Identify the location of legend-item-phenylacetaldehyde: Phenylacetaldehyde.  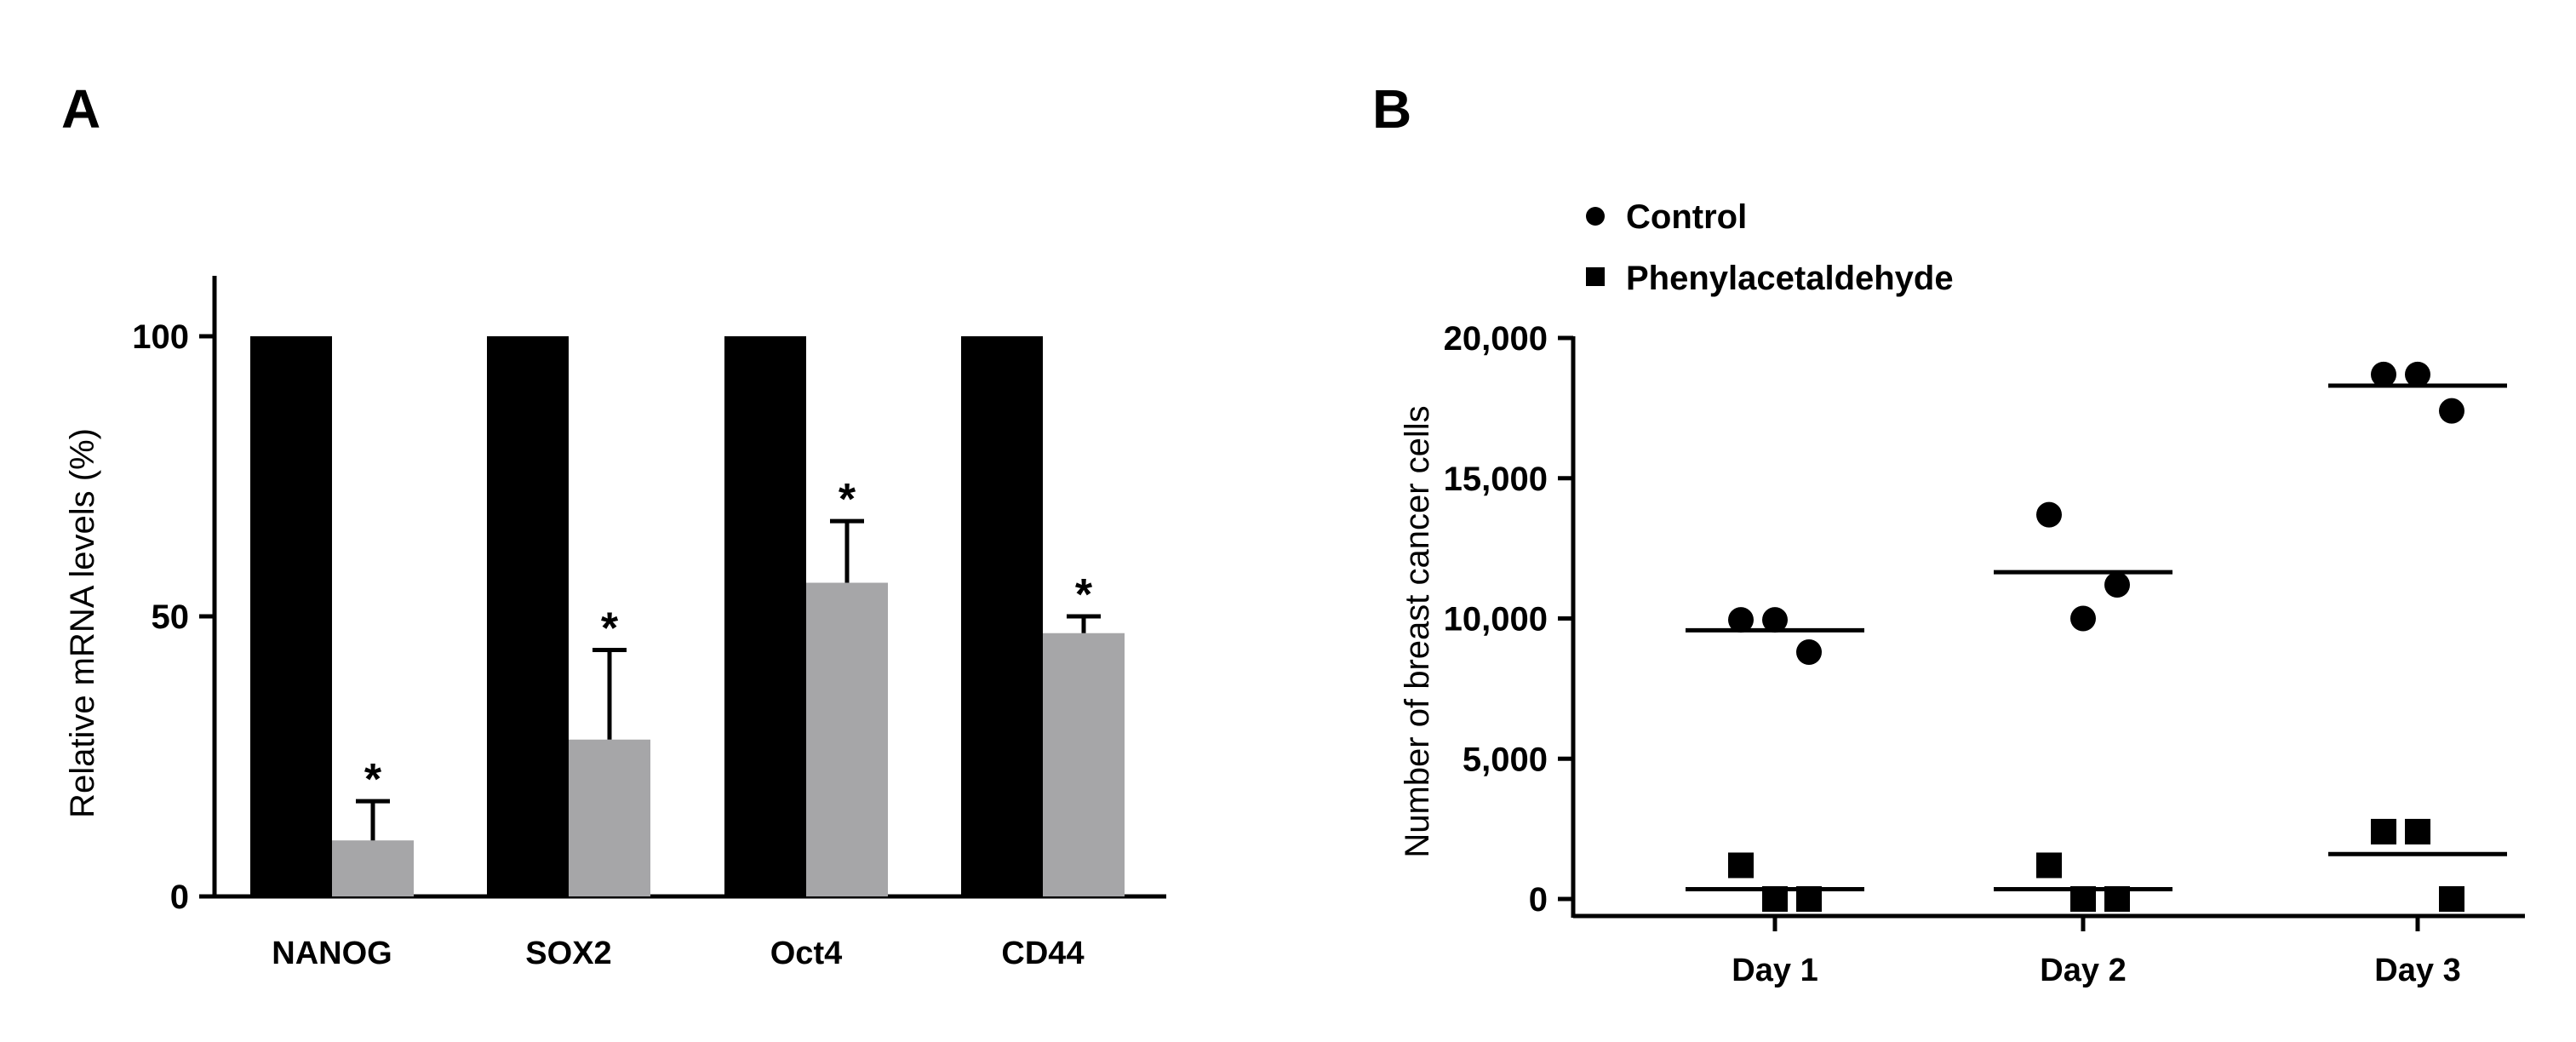
(1770, 278).